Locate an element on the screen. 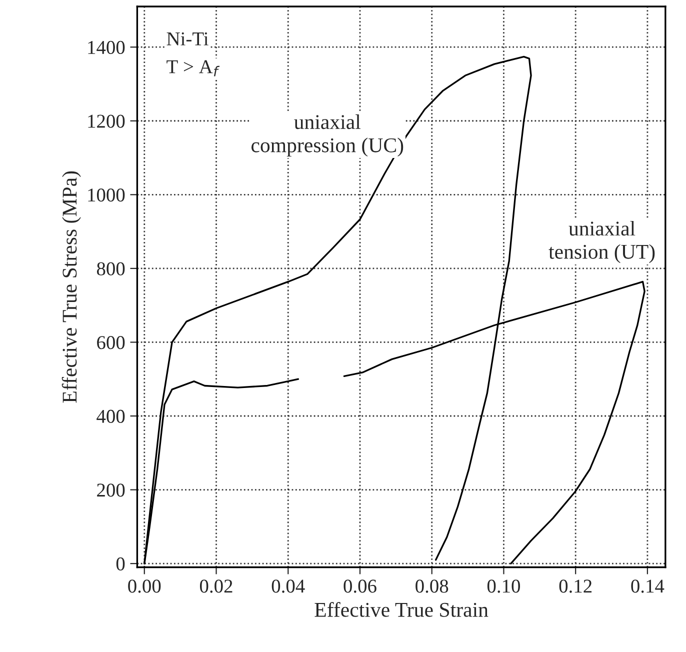 The height and width of the screenshot is (652, 686). x-axis-title: Effective True Strain is located at coordinates (401, 609).